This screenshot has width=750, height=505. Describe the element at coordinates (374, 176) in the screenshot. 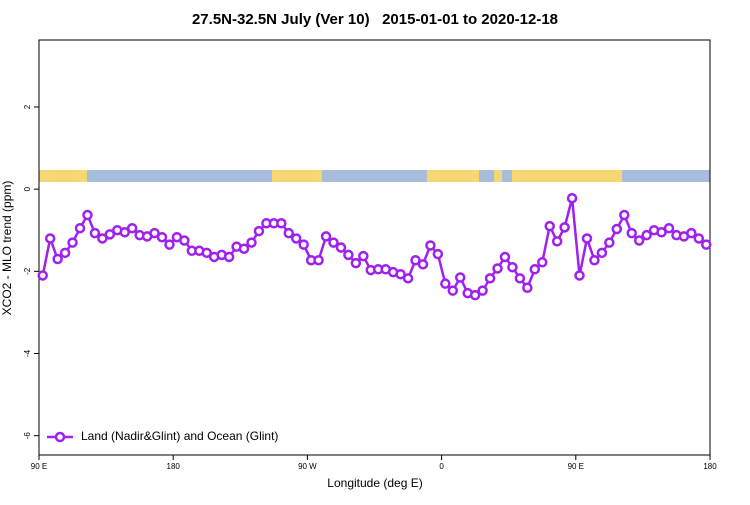

I see `land-ocean-strip` at that location.